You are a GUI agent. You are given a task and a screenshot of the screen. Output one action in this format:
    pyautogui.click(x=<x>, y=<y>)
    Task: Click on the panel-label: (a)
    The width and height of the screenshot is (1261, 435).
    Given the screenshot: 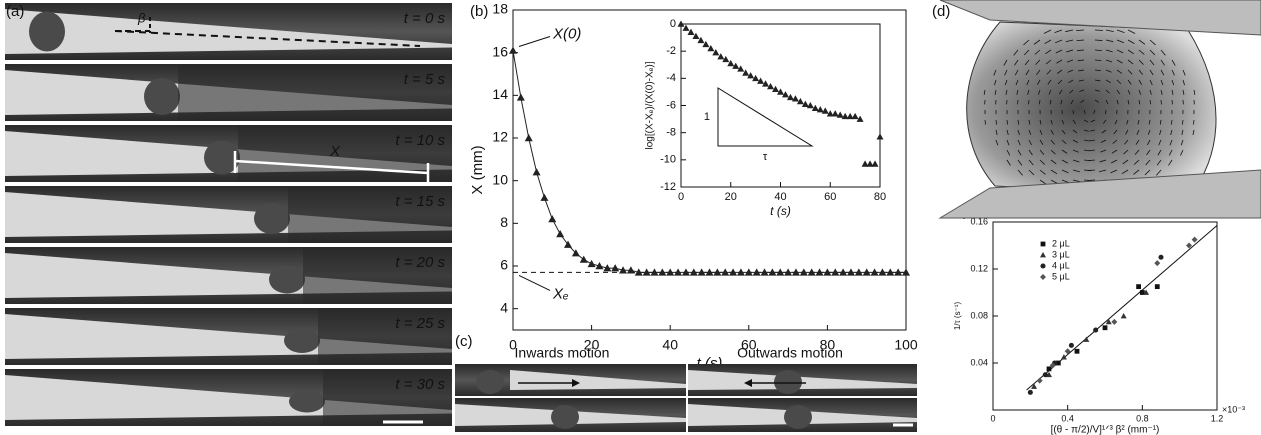 What is the action you would take?
    pyautogui.click(x=15, y=11)
    